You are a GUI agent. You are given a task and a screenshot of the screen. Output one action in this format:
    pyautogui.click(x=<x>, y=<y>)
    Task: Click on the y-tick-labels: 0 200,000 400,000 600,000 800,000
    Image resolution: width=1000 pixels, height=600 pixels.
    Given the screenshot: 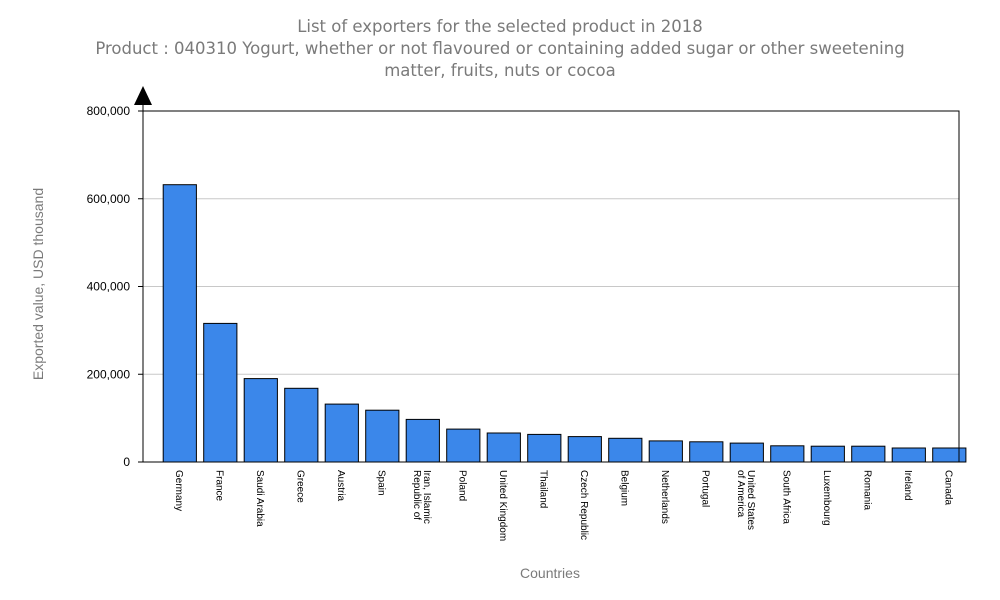 What is the action you would take?
    pyautogui.click(x=109, y=286)
    